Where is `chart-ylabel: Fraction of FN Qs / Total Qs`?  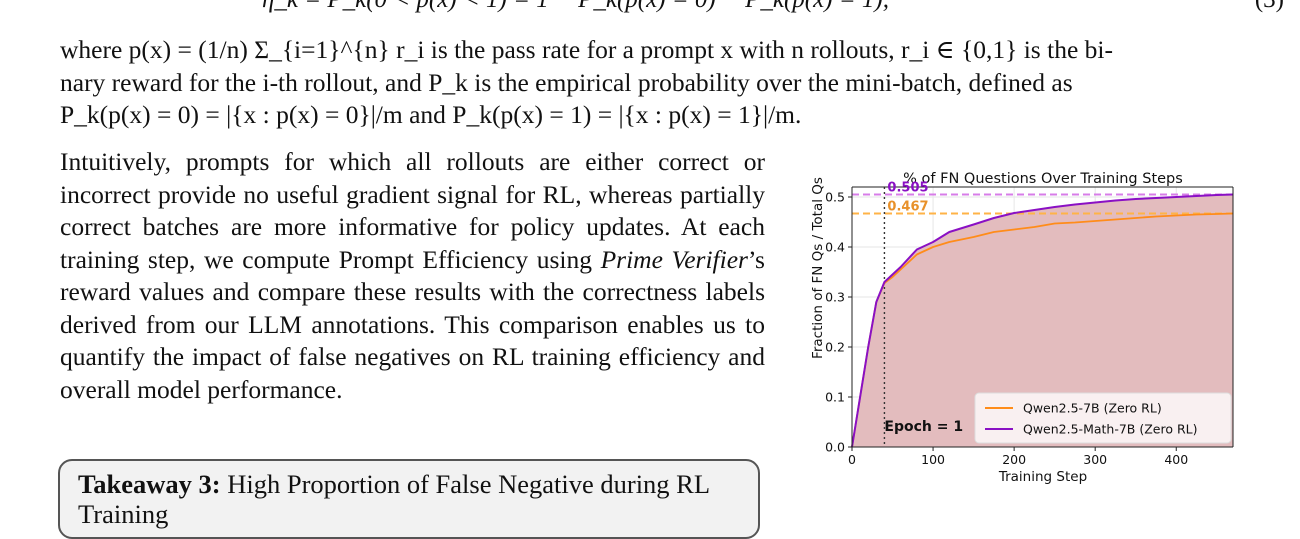
chart-ylabel: Fraction of FN Qs / Total Qs is located at coordinates (818, 268).